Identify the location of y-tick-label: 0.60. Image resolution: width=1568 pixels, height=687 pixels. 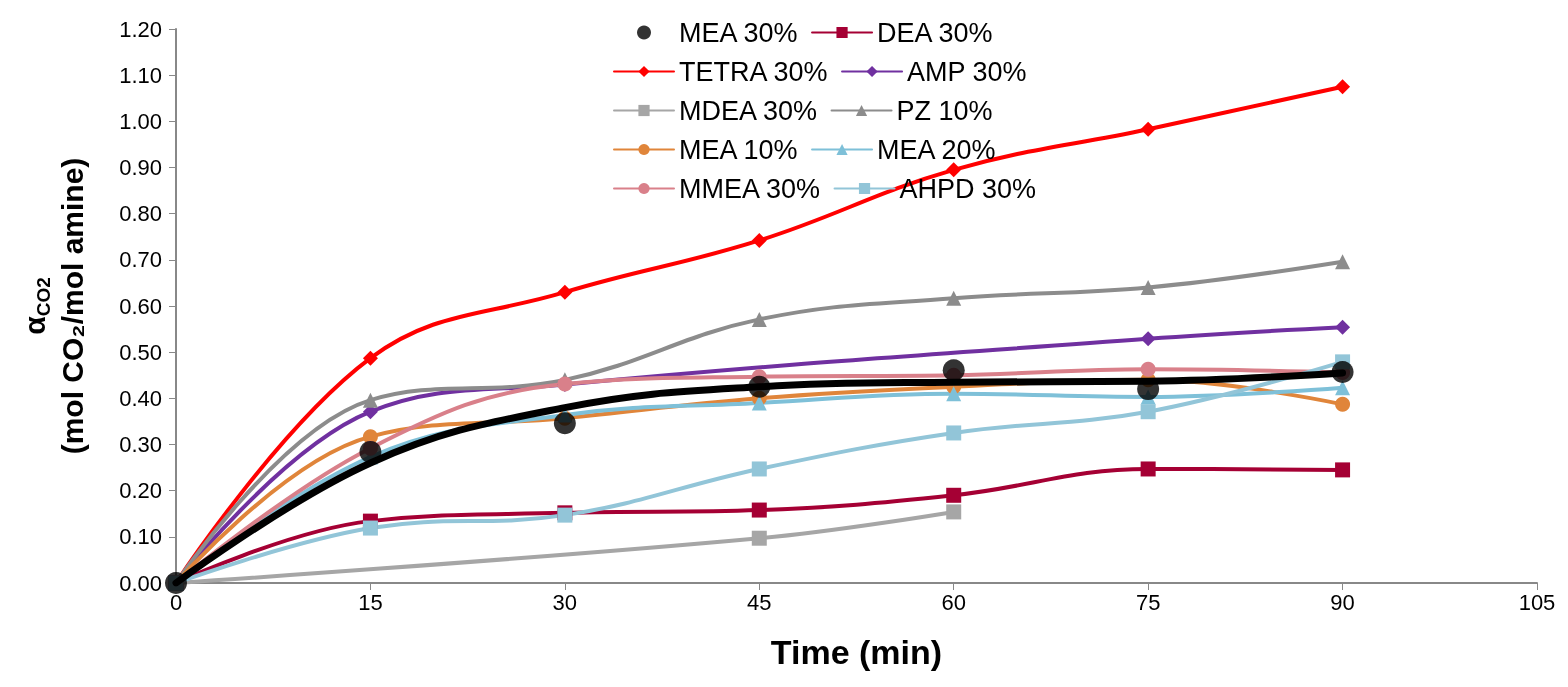
(140, 306).